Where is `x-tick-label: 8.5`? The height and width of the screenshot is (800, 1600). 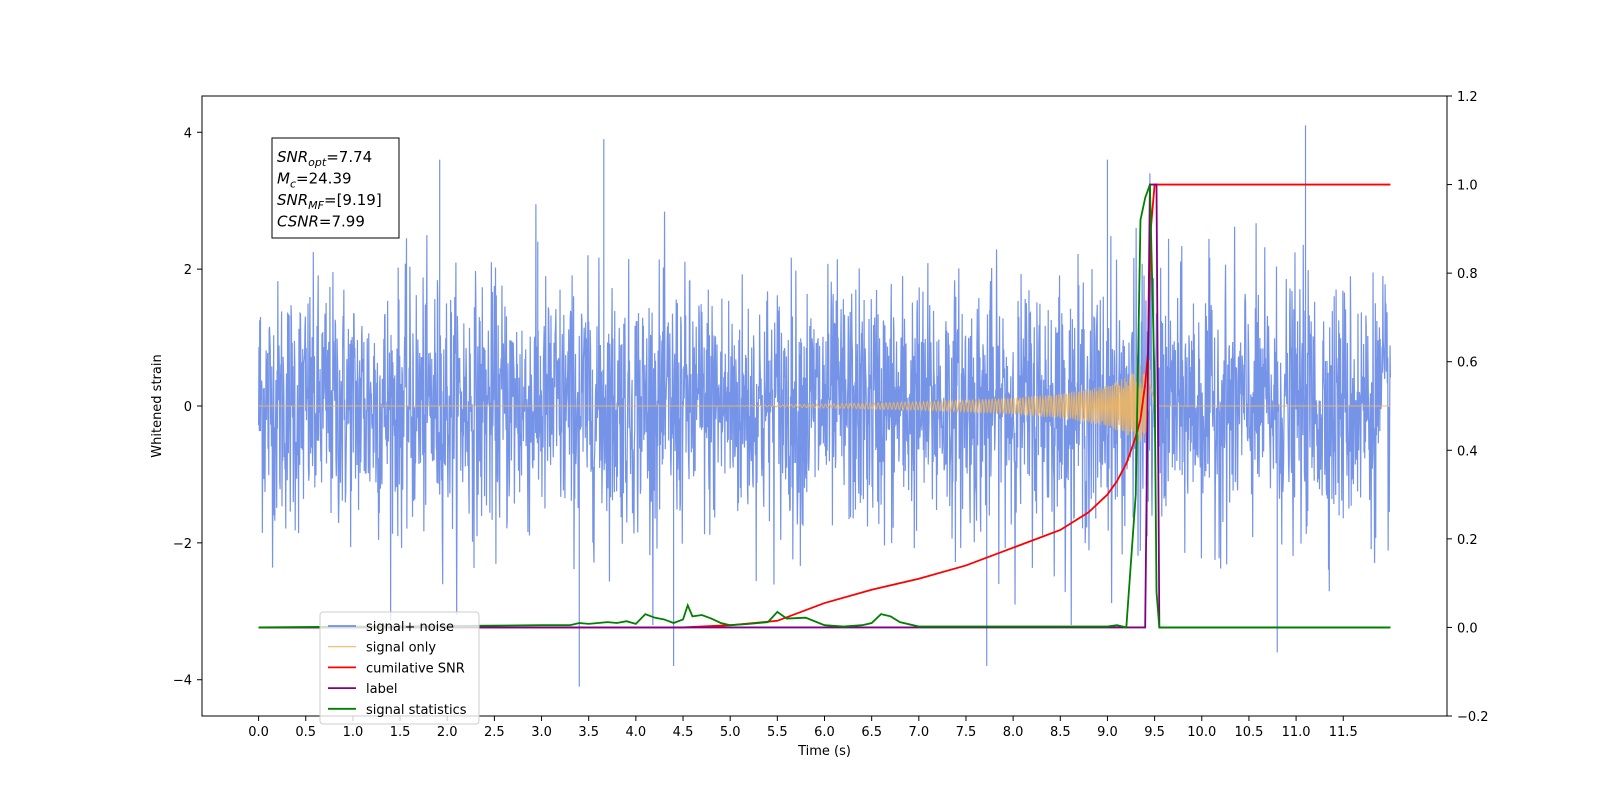
x-tick-label: 8.5 is located at coordinates (1060, 732).